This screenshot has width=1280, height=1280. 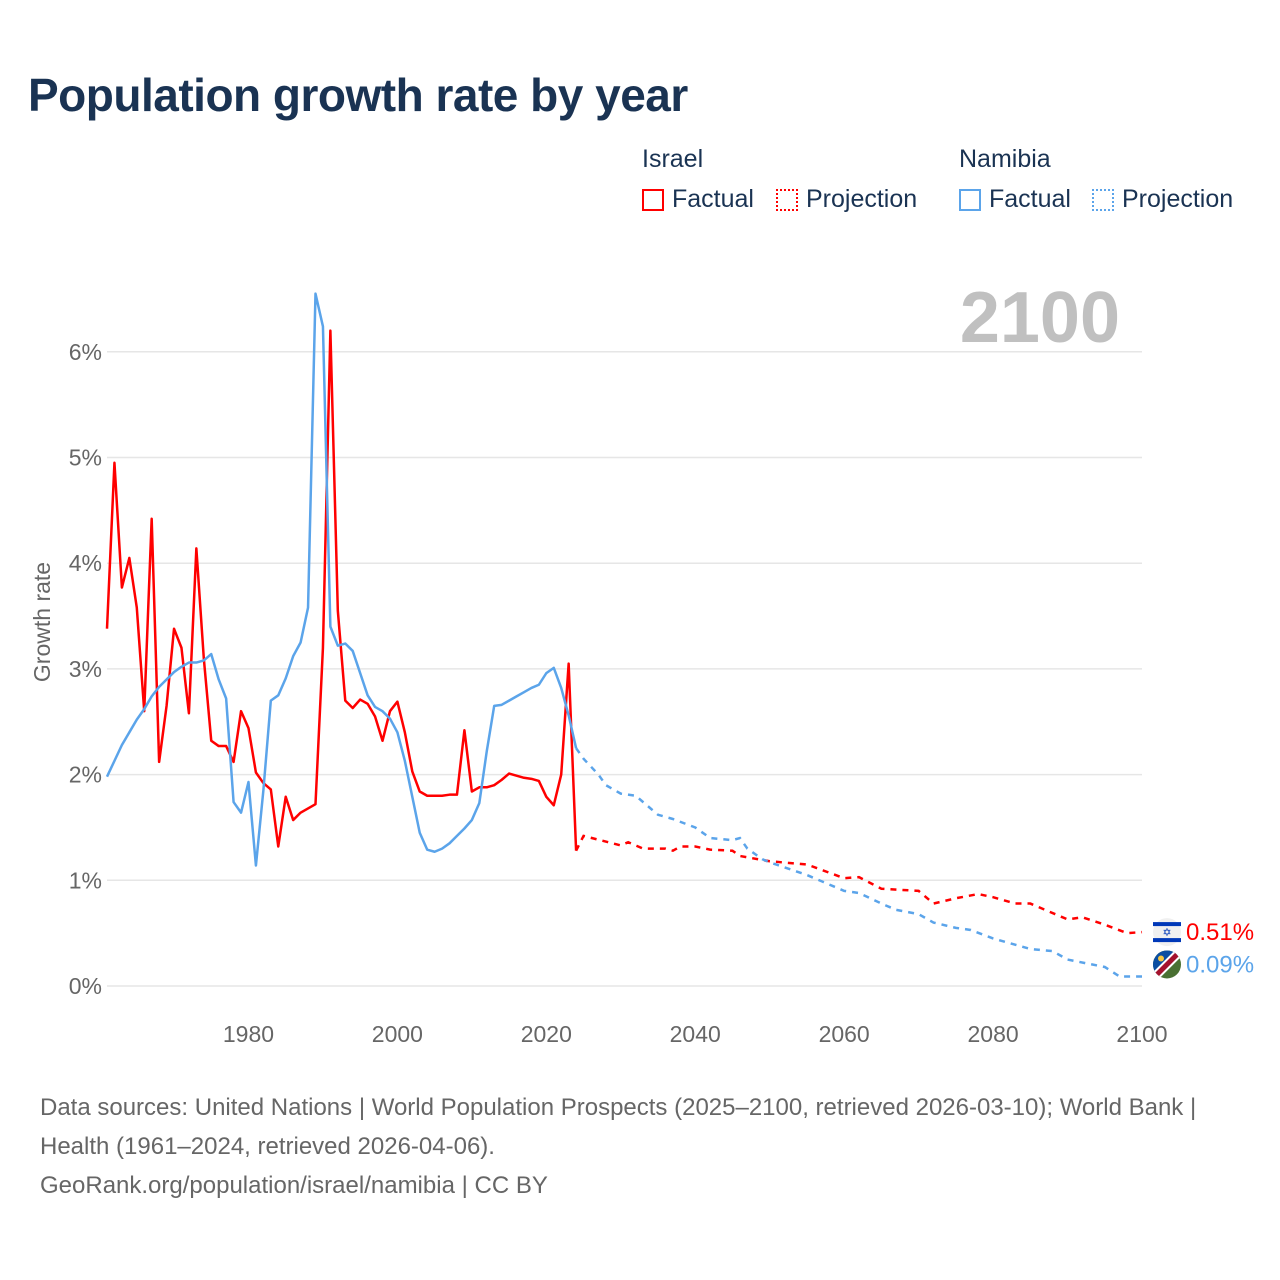 I want to click on series-israel-projection, so click(x=858, y=884).